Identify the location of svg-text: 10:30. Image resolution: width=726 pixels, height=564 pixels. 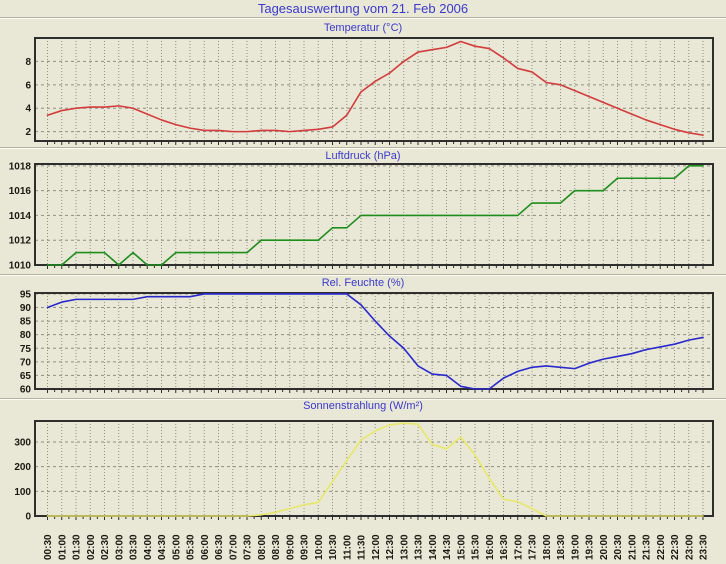
(333, 547).